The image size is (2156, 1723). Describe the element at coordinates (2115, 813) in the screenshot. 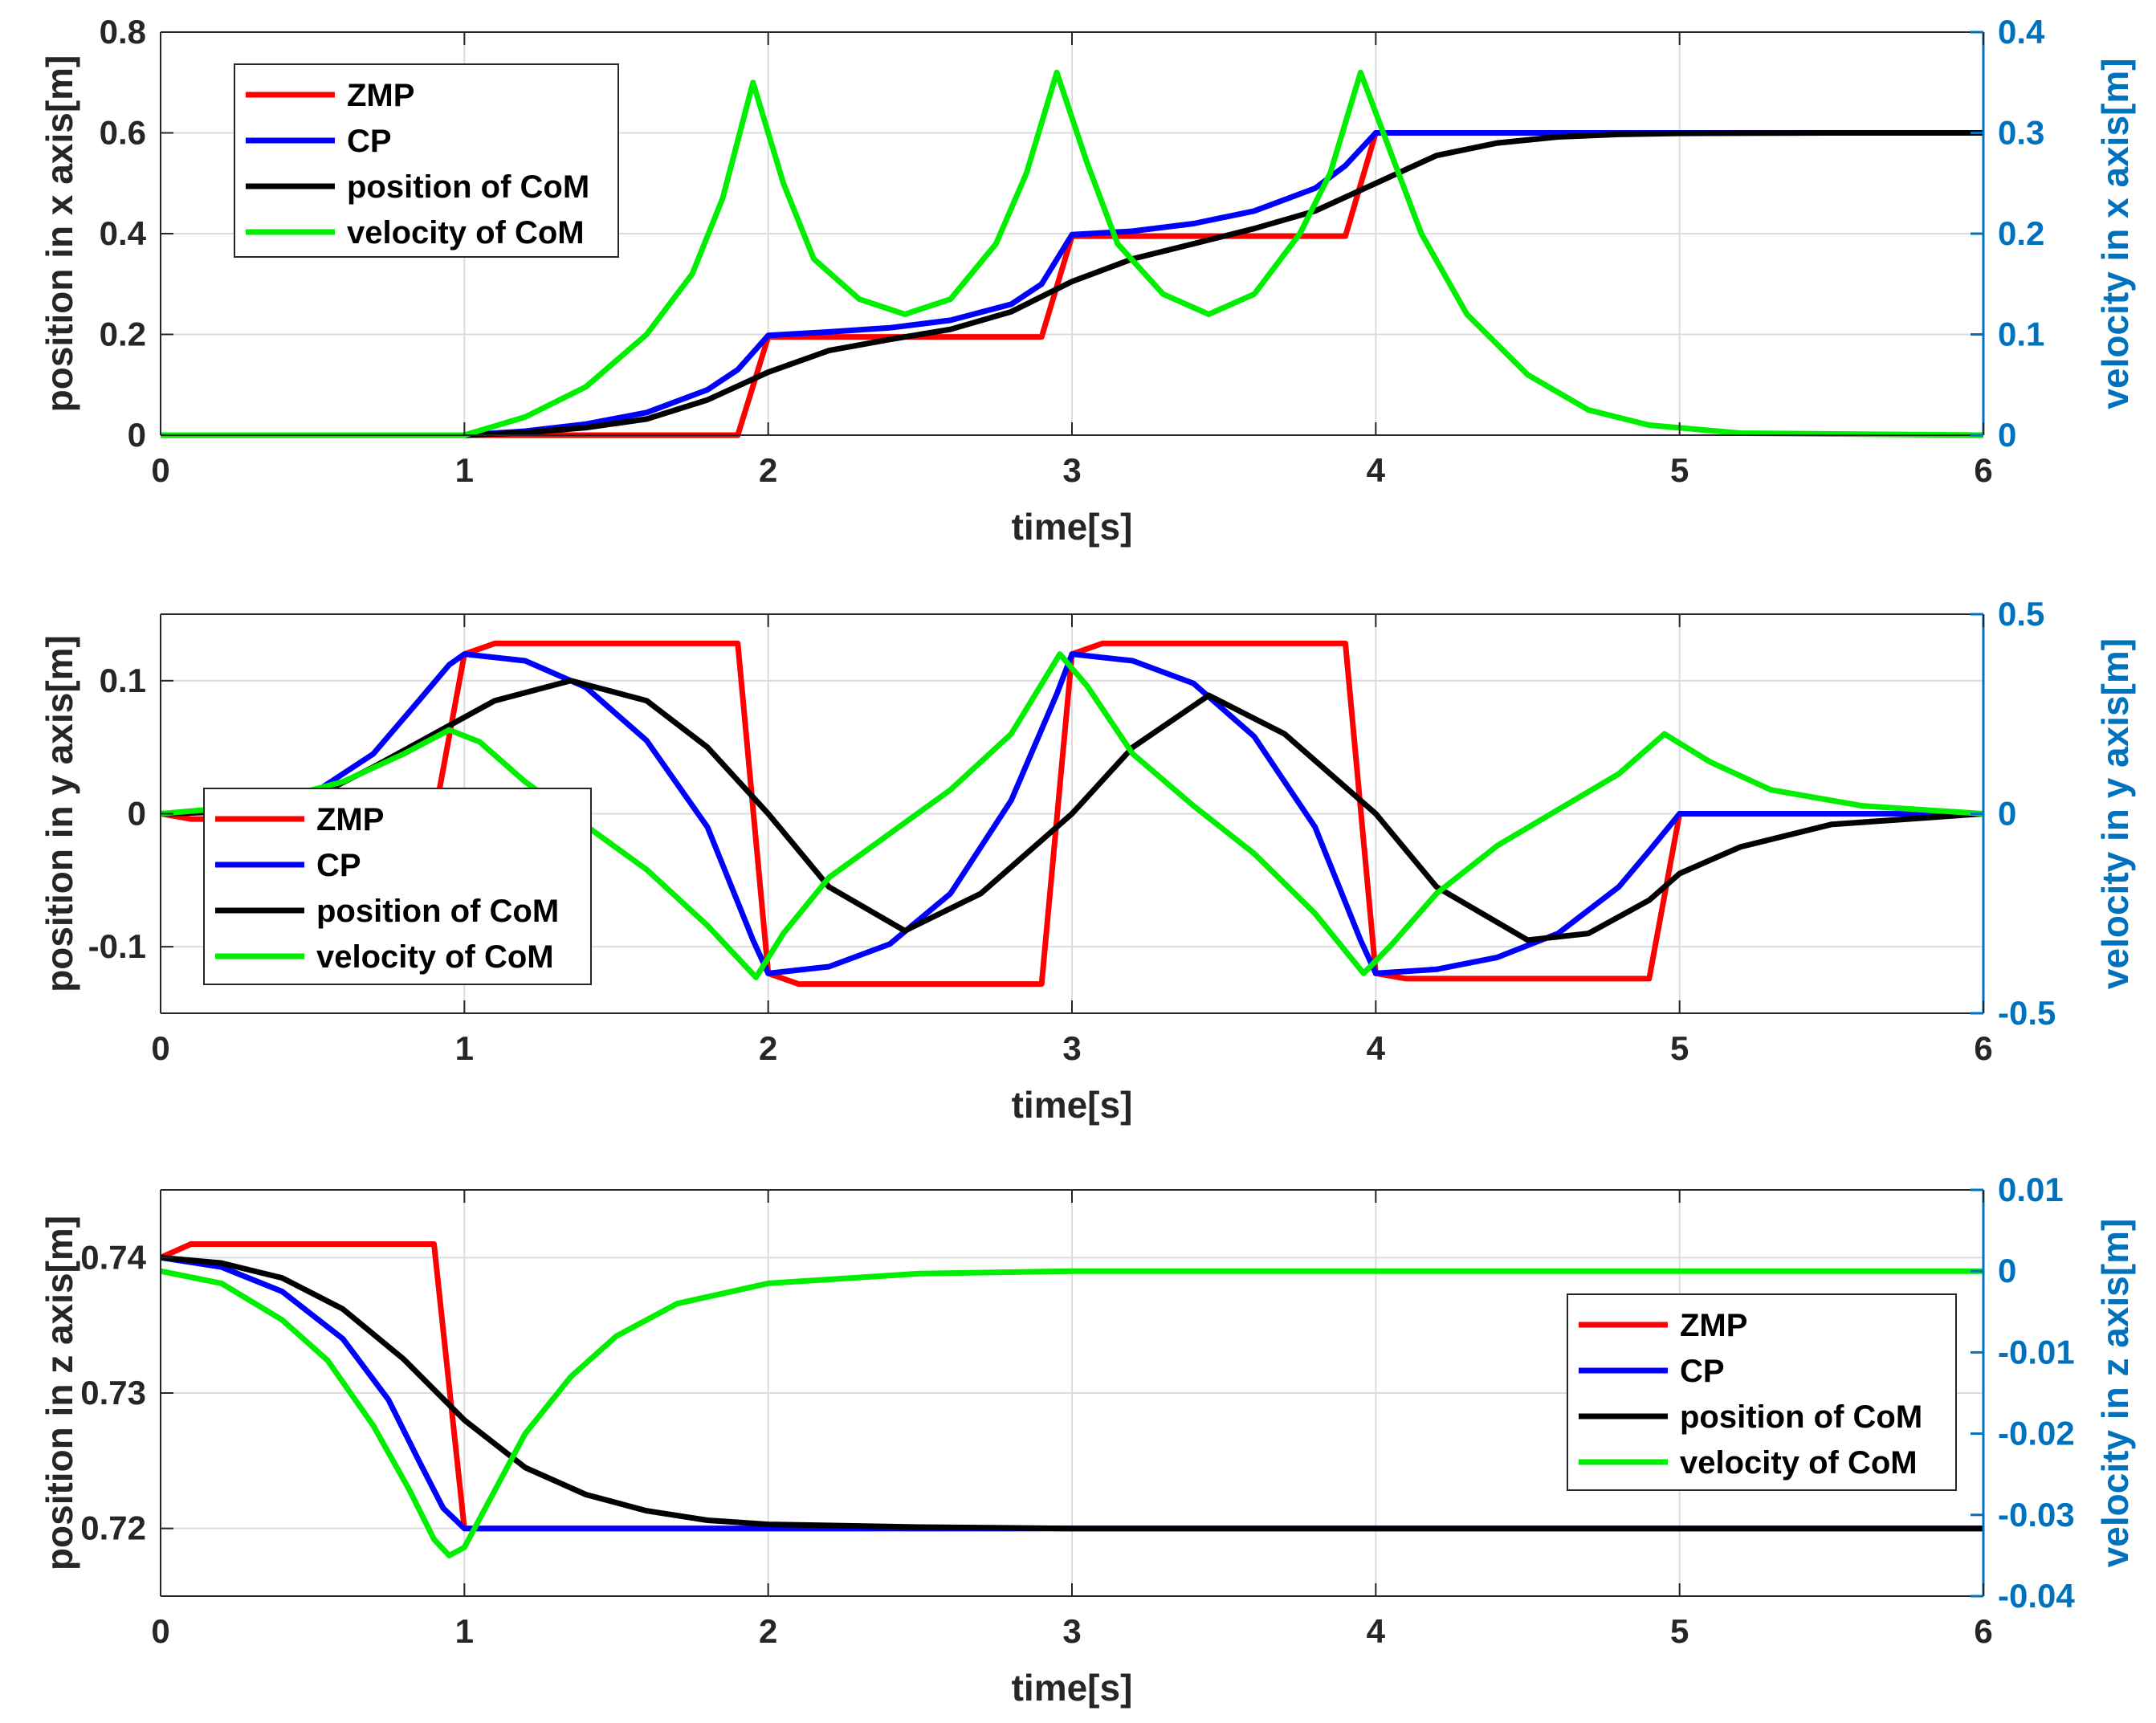

I see `y-axis-label-right: velocity in y axis[m]` at that location.